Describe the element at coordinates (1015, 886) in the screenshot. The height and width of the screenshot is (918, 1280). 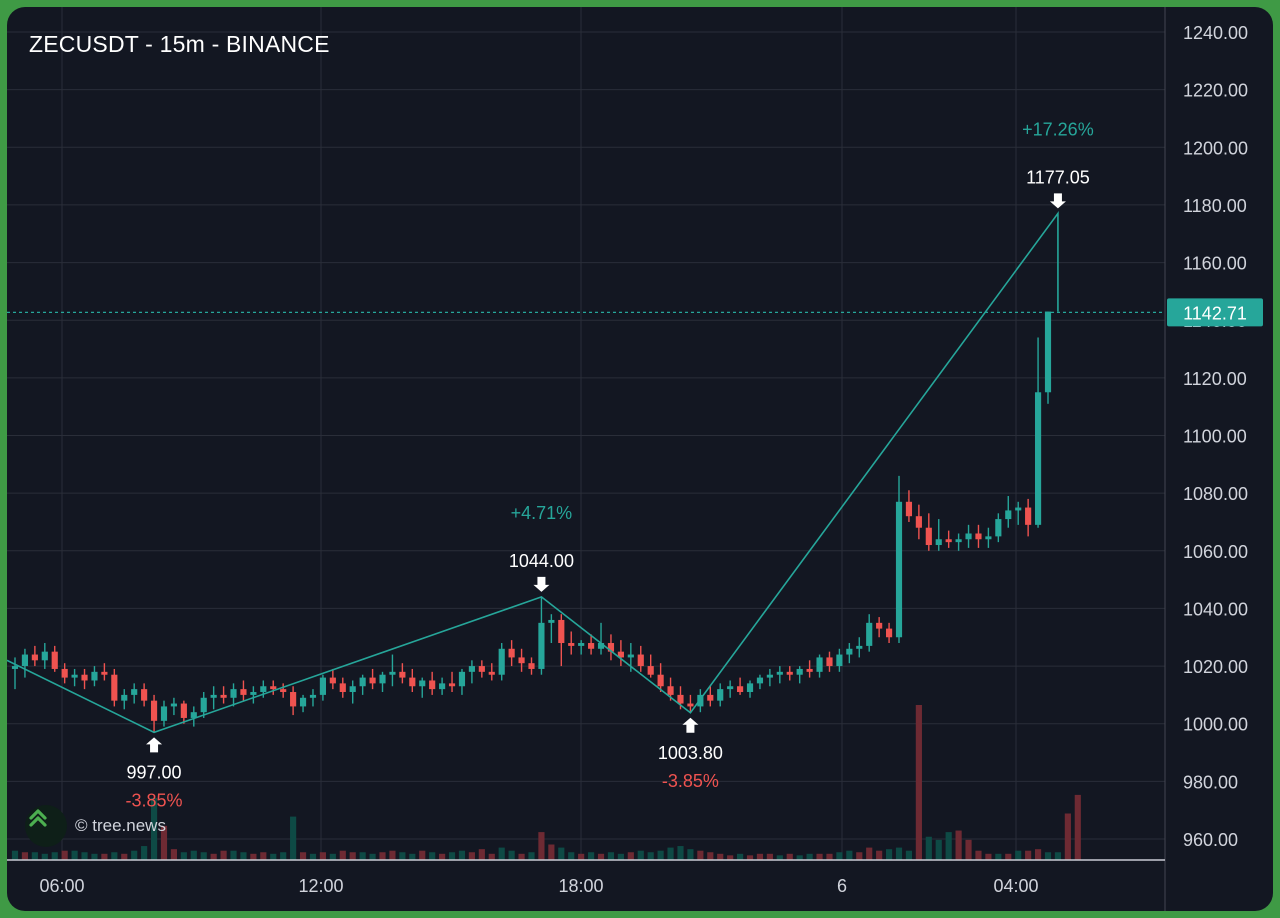
I see `x-tick-label: 04:00` at that location.